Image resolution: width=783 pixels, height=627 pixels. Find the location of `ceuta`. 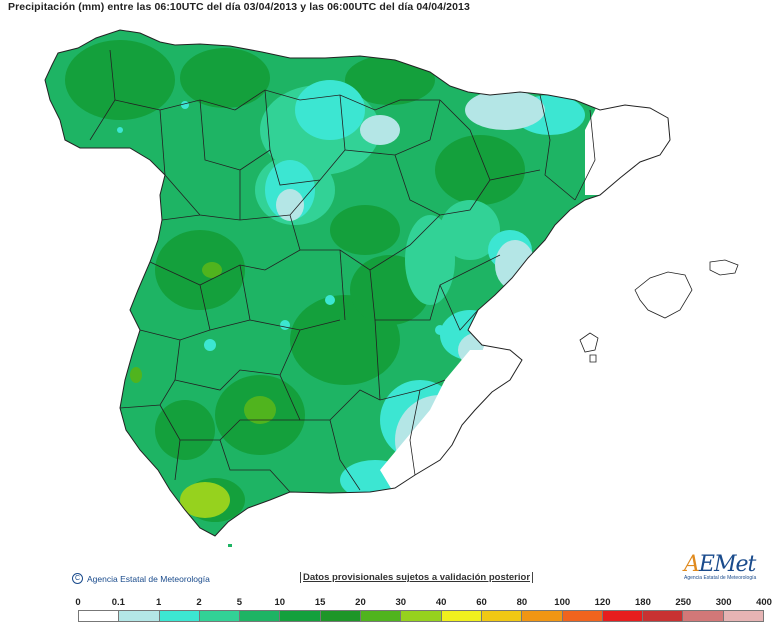

ceuta is located at coordinates (230, 545).